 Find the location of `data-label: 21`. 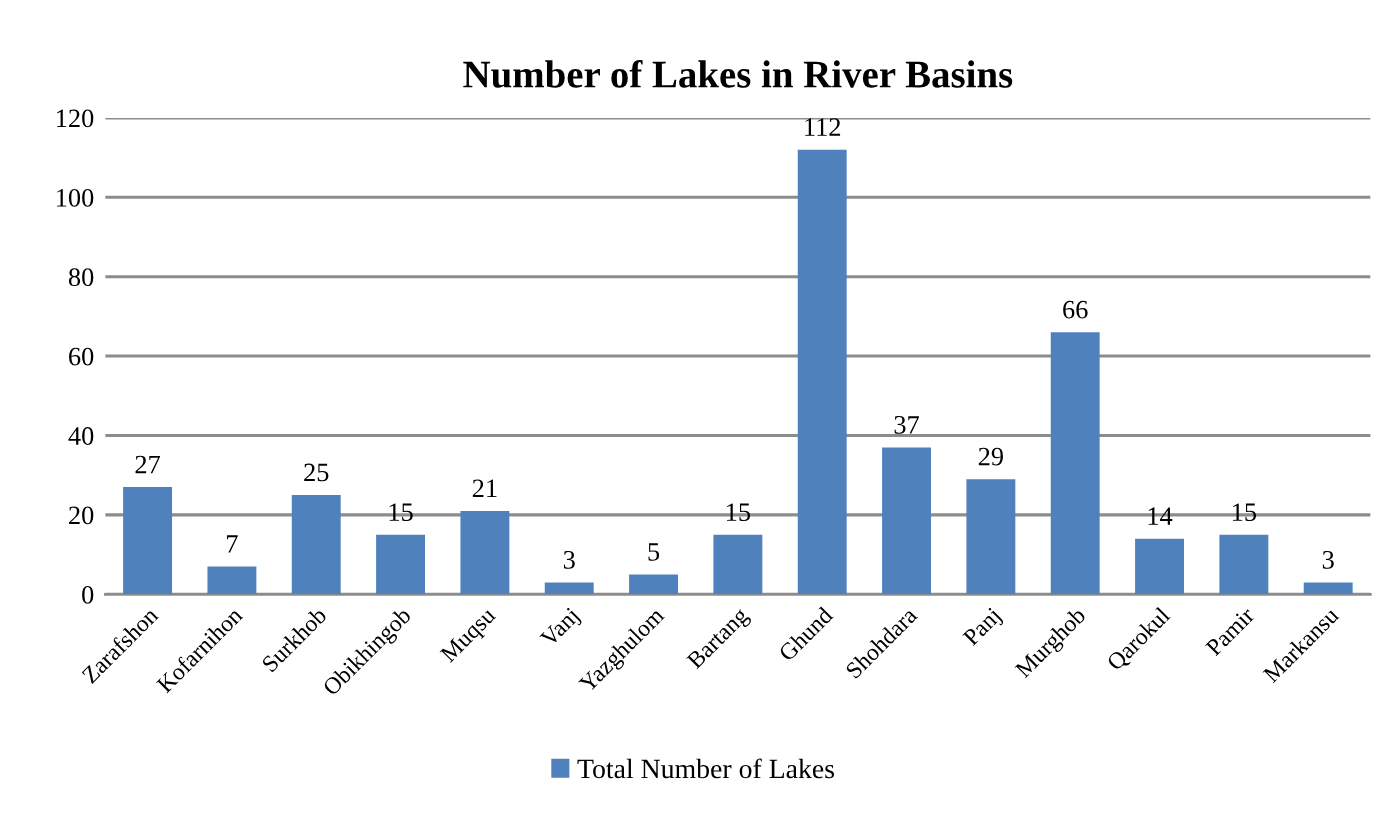

data-label: 21 is located at coordinates (484, 488).